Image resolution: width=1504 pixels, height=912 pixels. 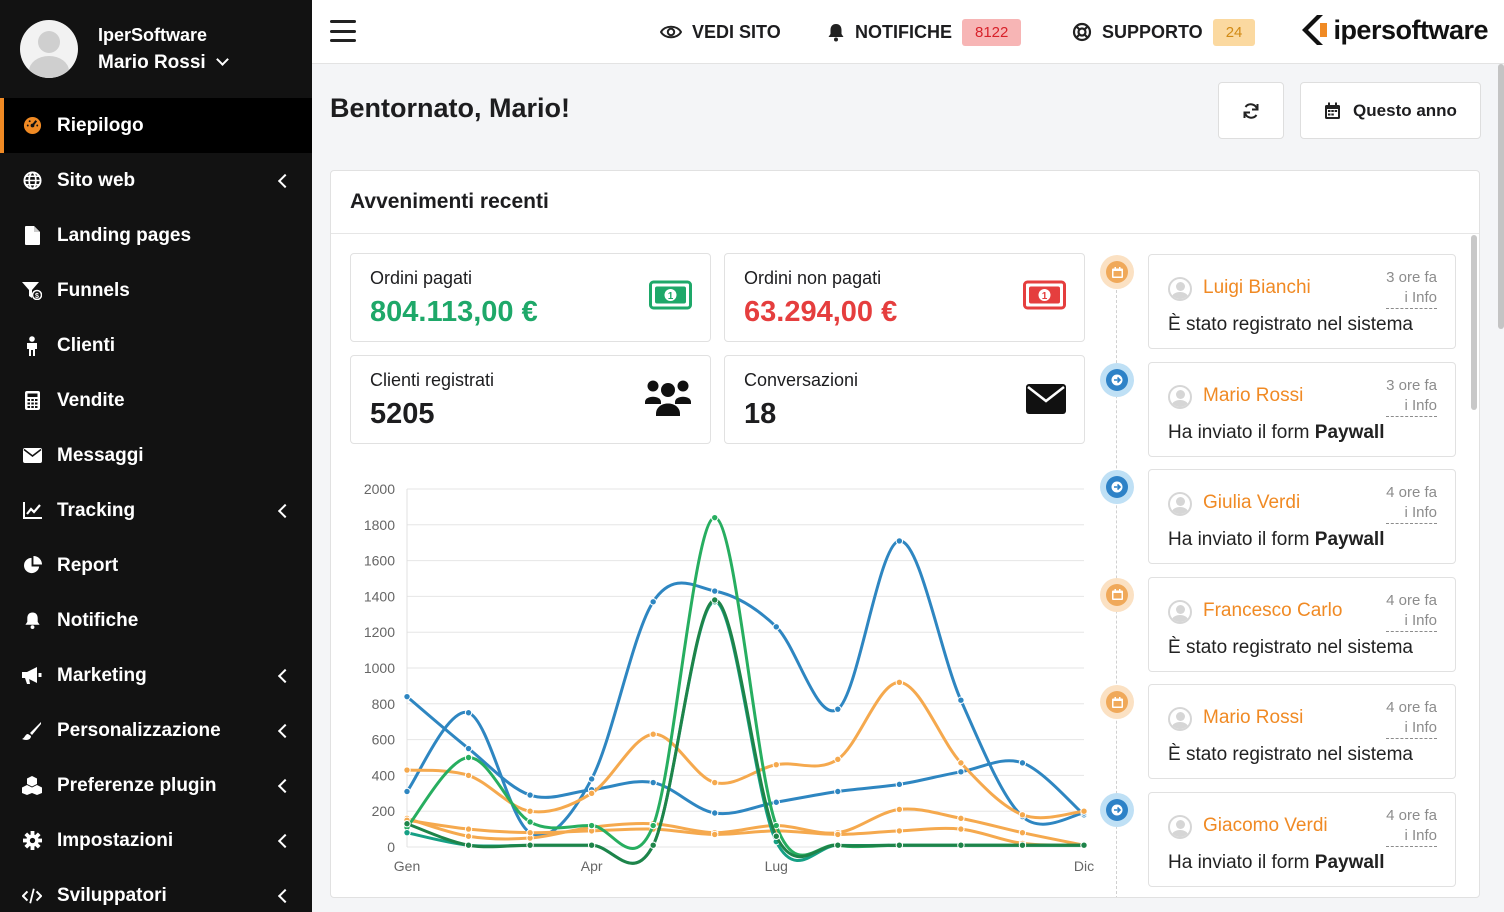 I want to click on sidebar-item-messaggi: Messaggi, so click(x=156, y=455).